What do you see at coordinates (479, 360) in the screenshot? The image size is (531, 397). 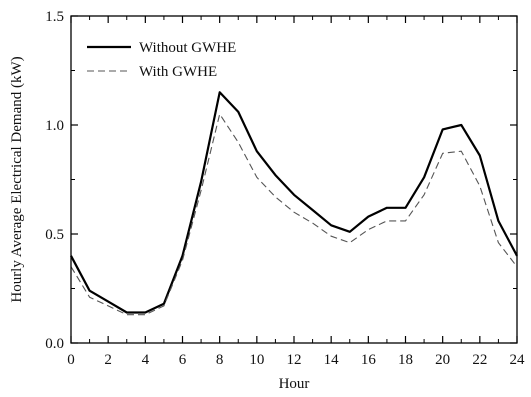 I see `x-tick-label: 22` at bounding box center [479, 360].